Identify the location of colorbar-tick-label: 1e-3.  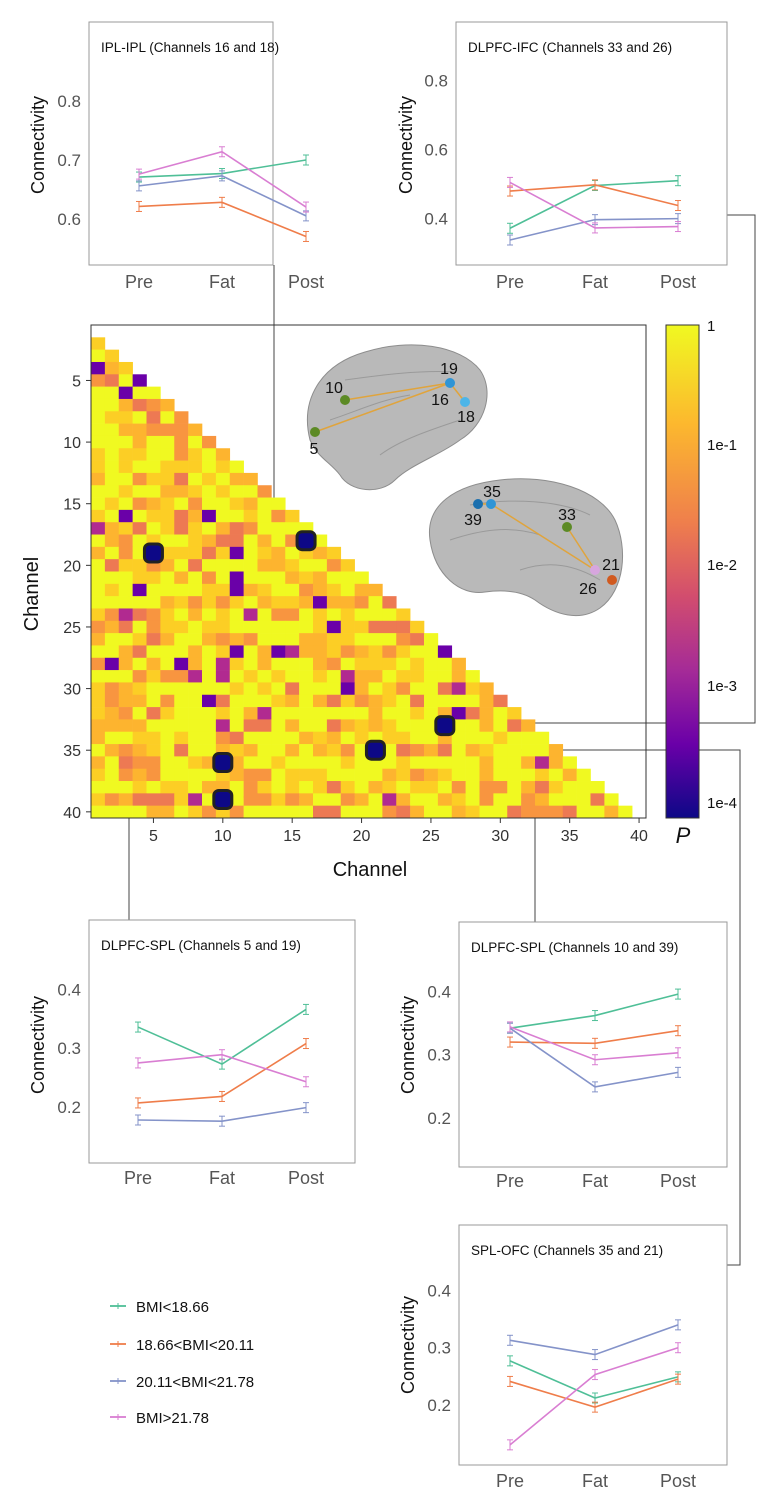
(722, 686).